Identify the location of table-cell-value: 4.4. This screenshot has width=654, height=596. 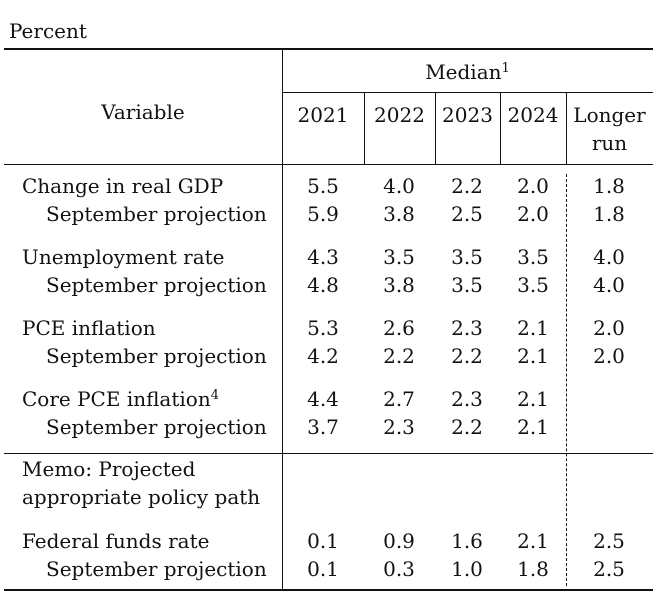
(323, 399).